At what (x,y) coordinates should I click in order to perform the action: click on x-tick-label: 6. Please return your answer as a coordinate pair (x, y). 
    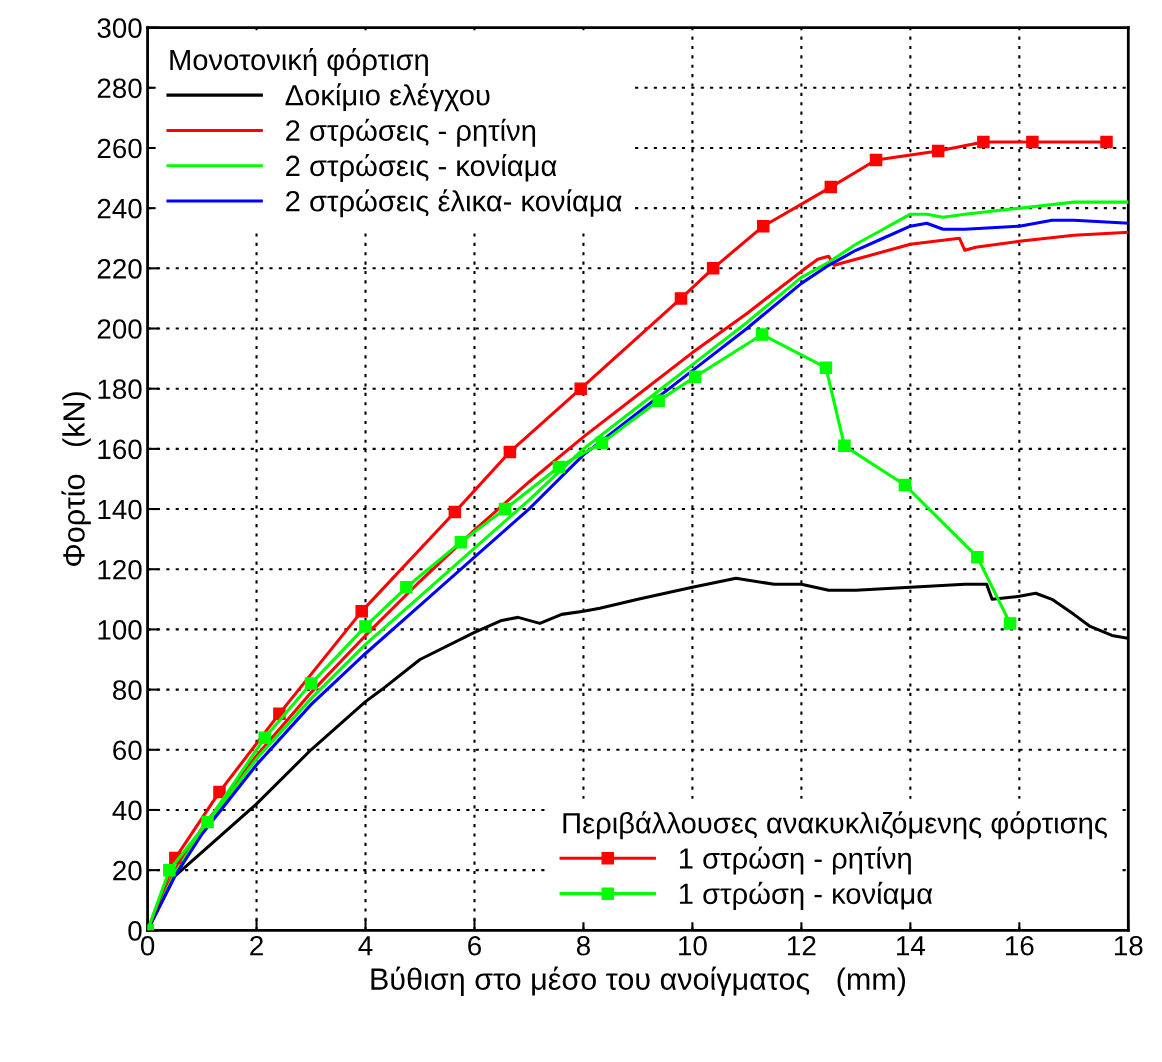
    Looking at the image, I should click on (474, 945).